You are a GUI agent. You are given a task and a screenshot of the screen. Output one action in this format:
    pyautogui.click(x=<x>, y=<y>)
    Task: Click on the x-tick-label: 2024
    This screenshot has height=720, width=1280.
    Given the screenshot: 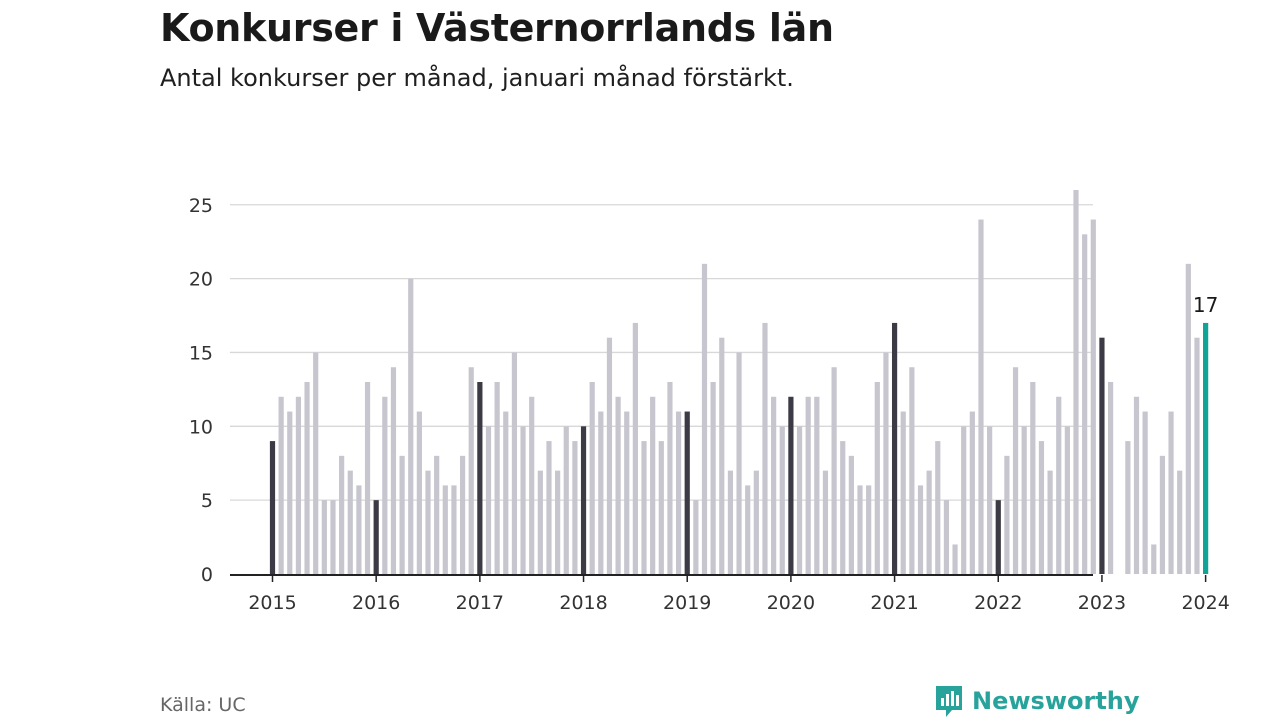 What is the action you would take?
    pyautogui.click(x=1205, y=603)
    